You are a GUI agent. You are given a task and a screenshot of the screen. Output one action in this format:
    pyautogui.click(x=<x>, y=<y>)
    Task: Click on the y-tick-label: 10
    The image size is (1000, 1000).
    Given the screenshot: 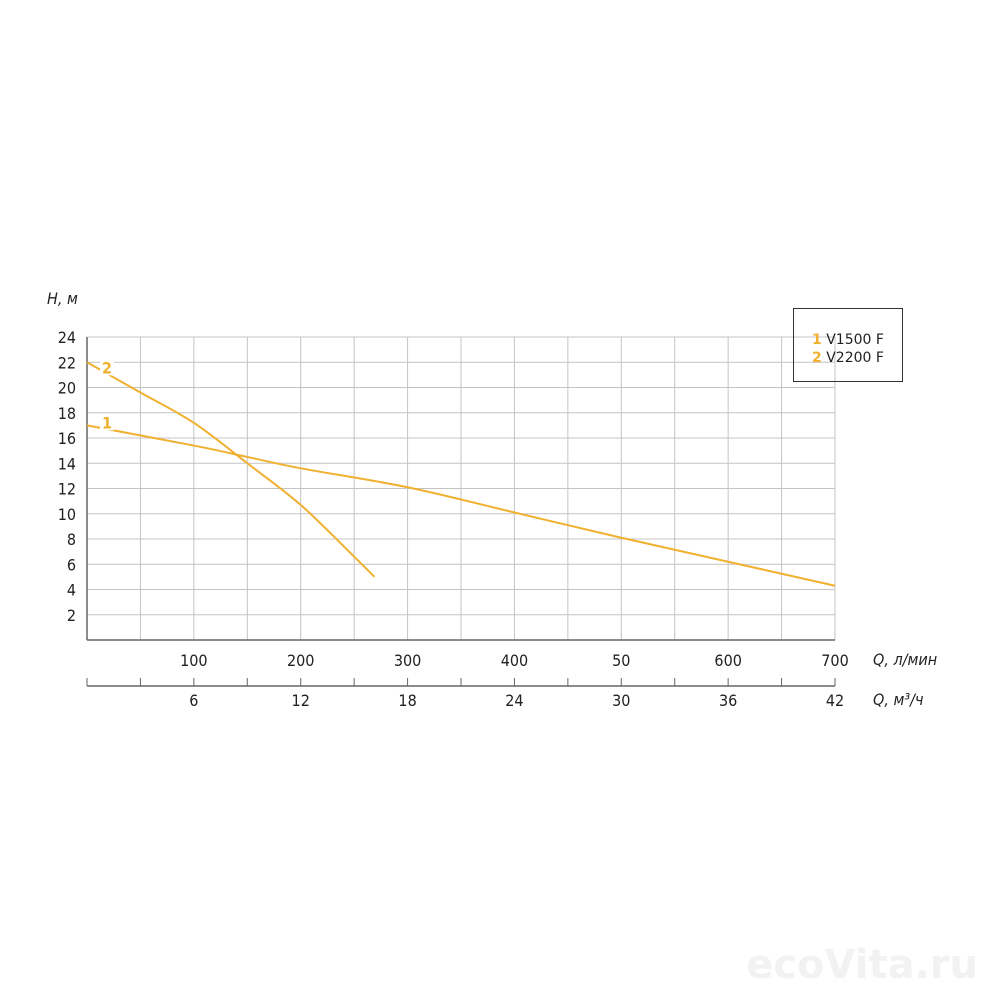 What is the action you would take?
    pyautogui.click(x=67, y=514)
    